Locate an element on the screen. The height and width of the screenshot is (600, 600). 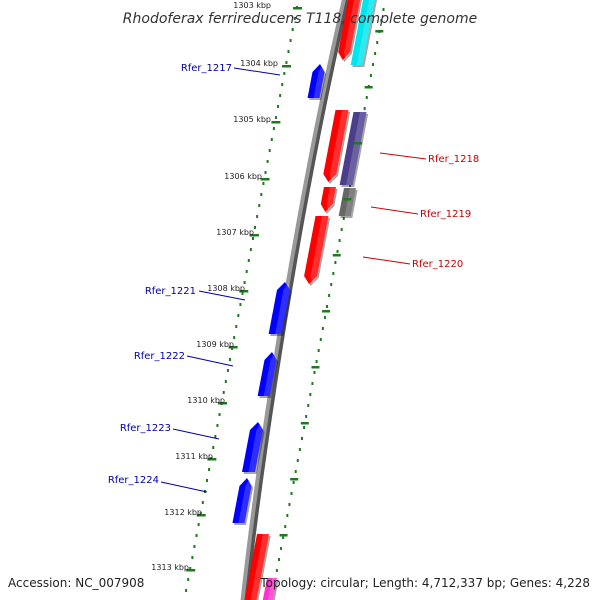
gene-glyph-forward-highlight is located at coordinates (352, 30).